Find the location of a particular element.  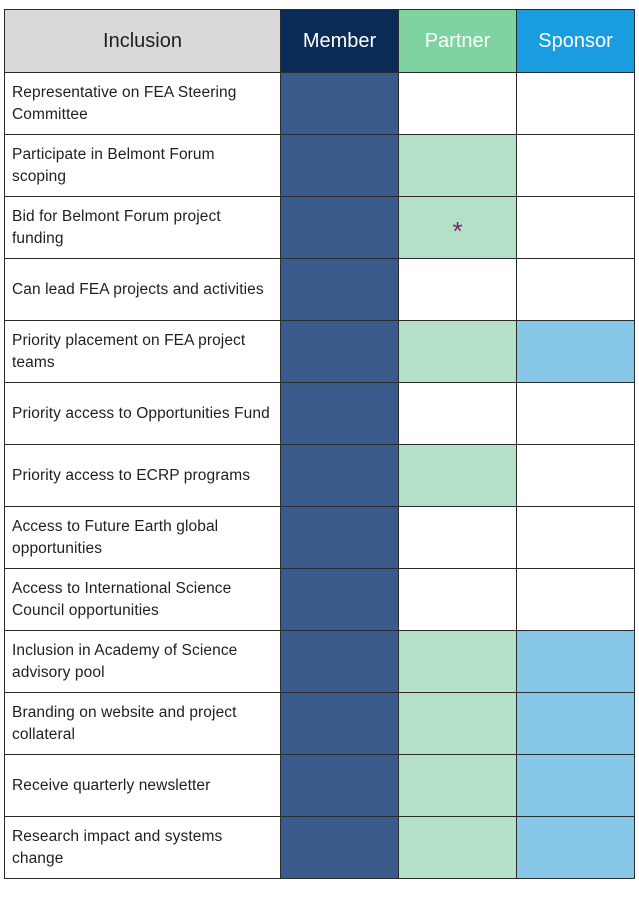

benefit-label: Priority access to Opportunities Fund is located at coordinates (142, 413).